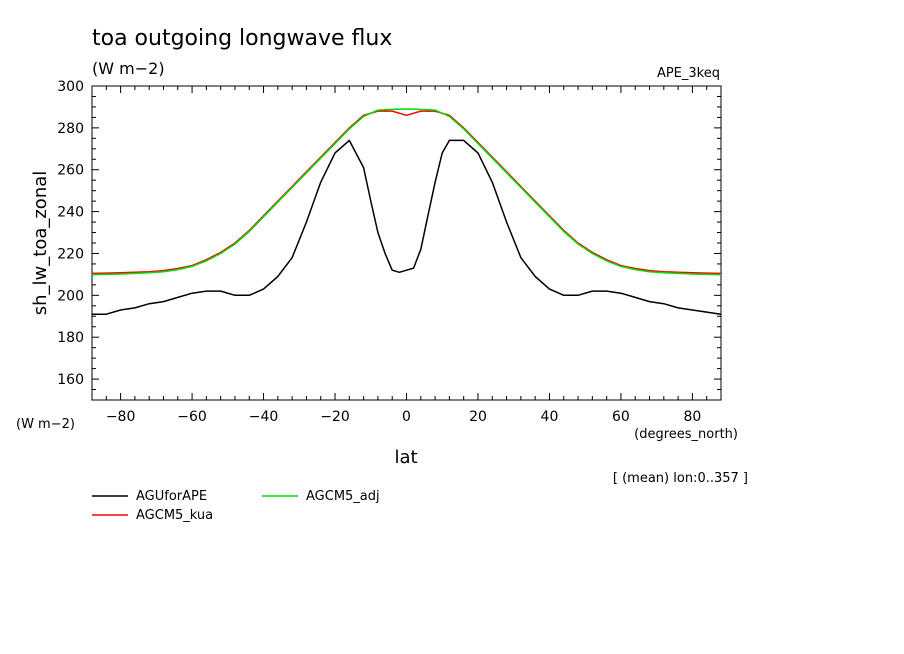  I want to click on x-tick-label: −20, so click(335, 417).